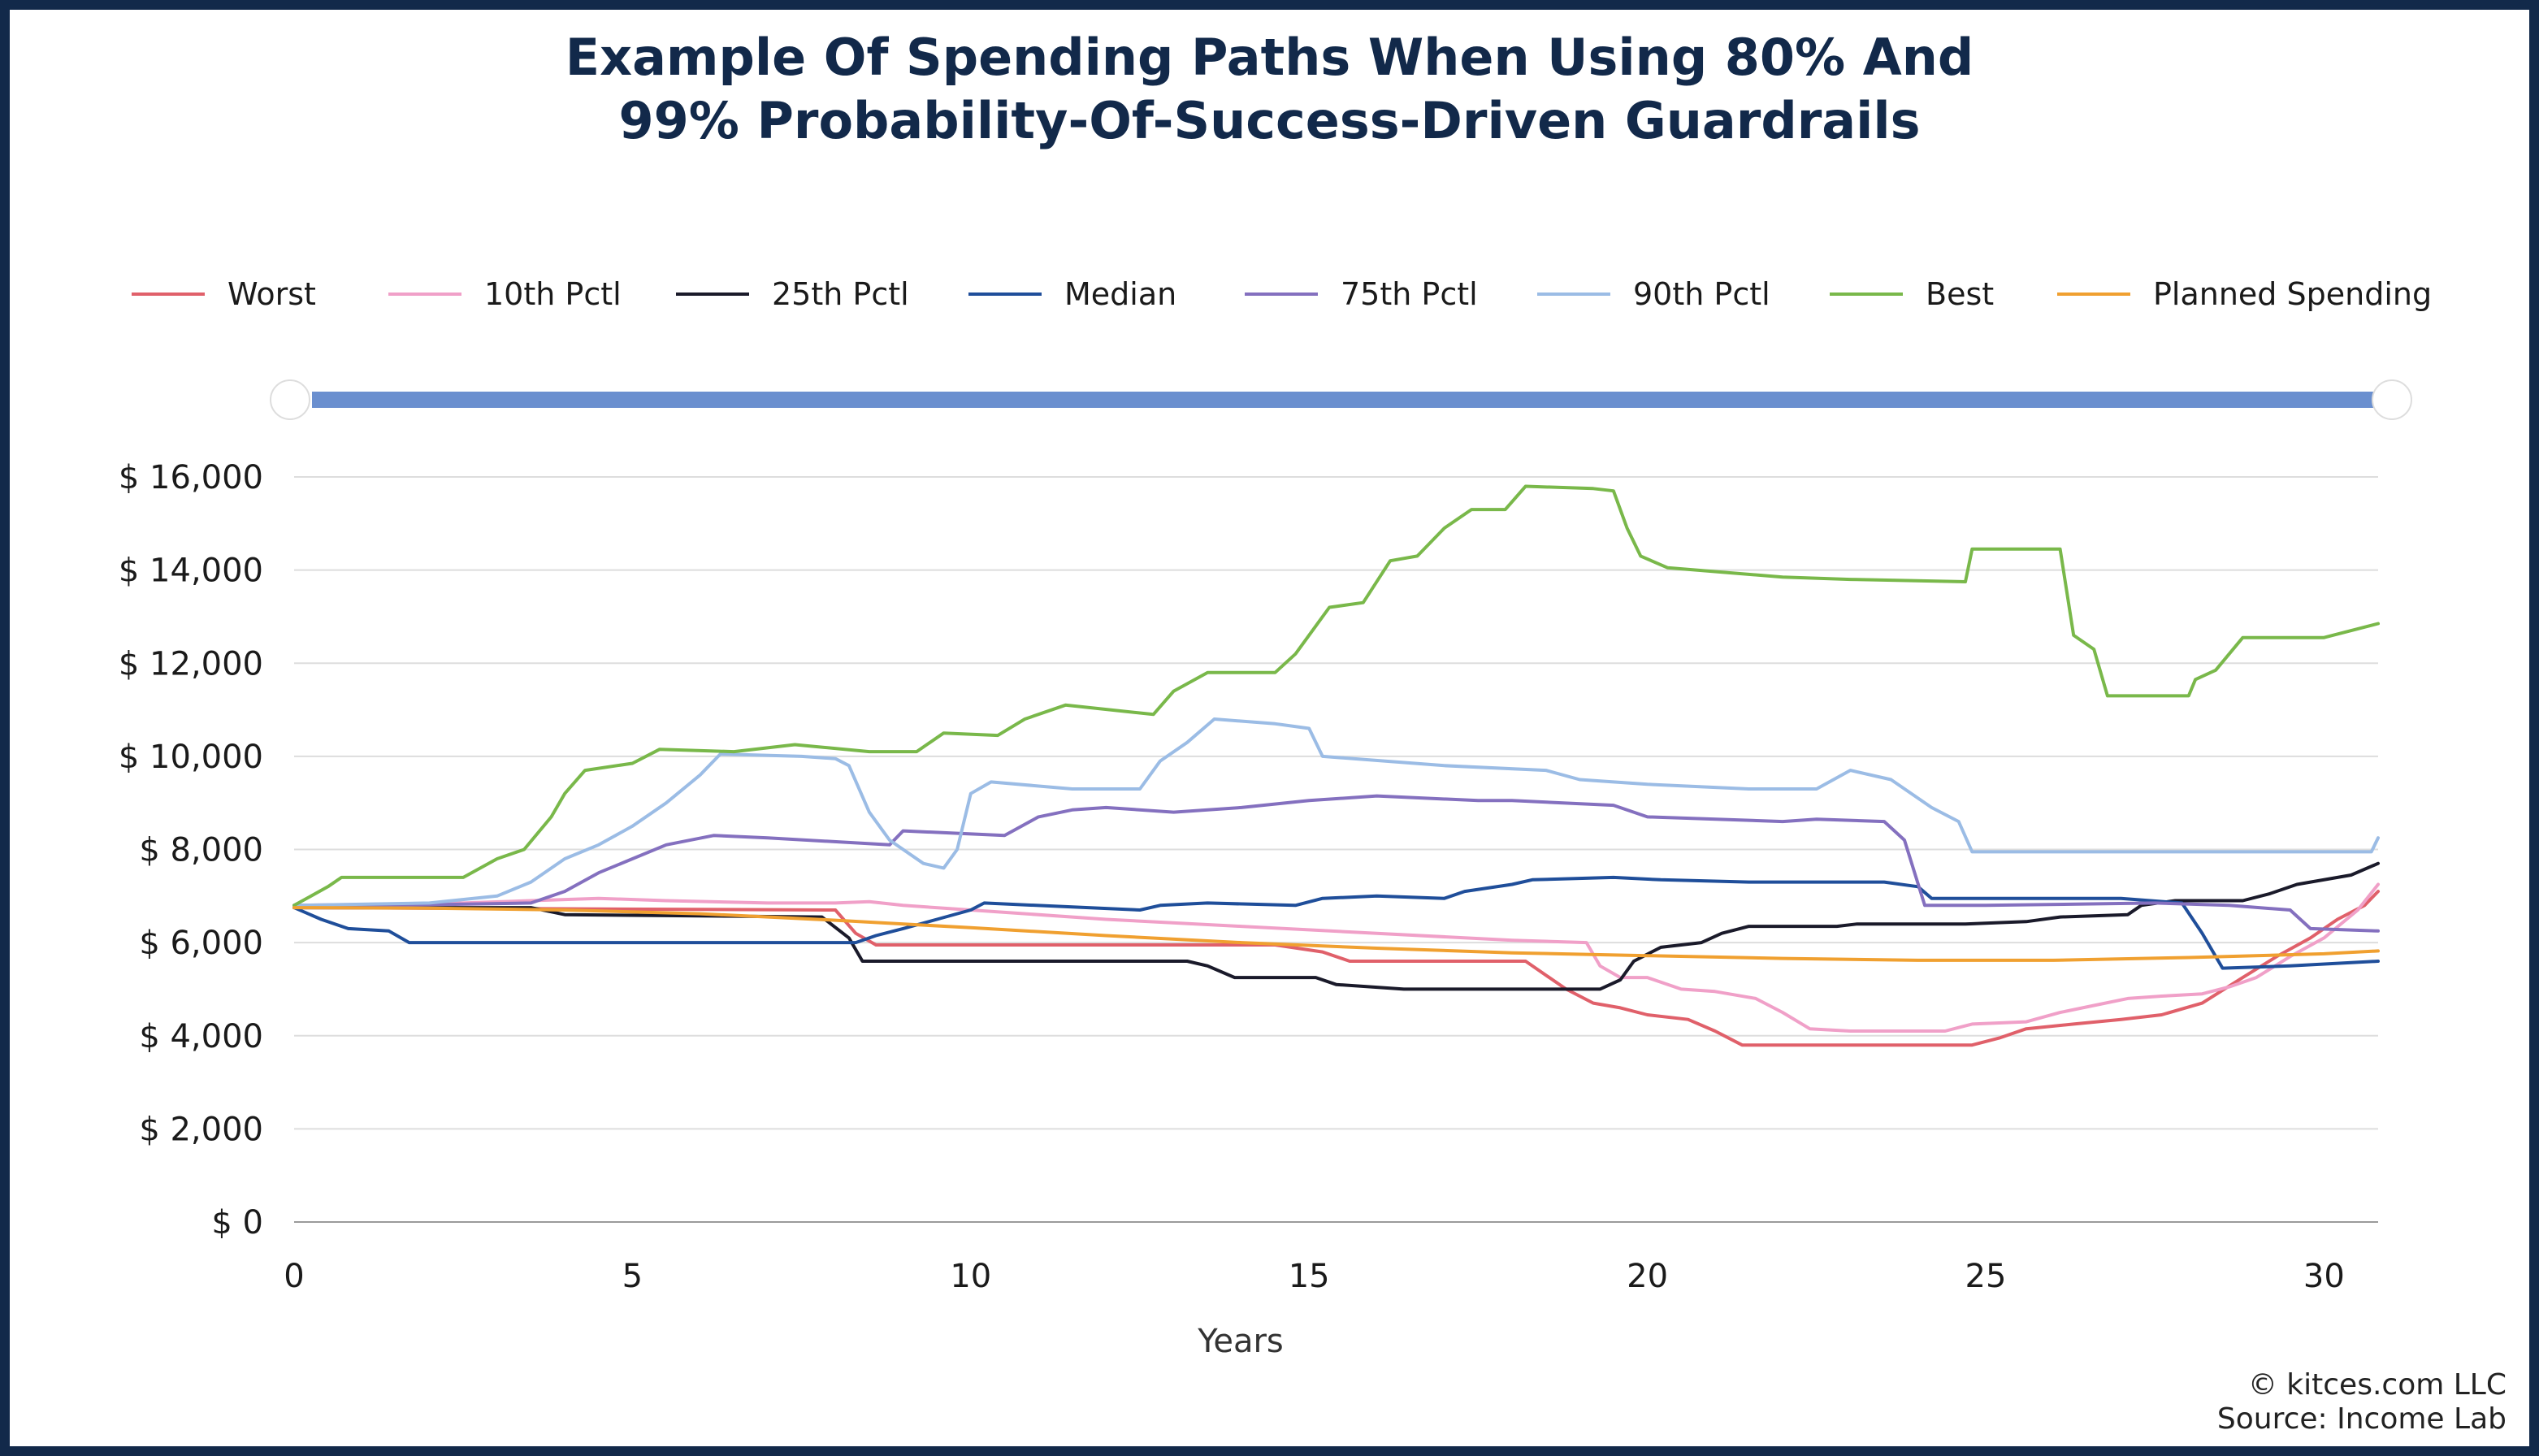 The height and width of the screenshot is (1456, 2539). I want to click on series-line-75th-pctl, so click(1336, 863).